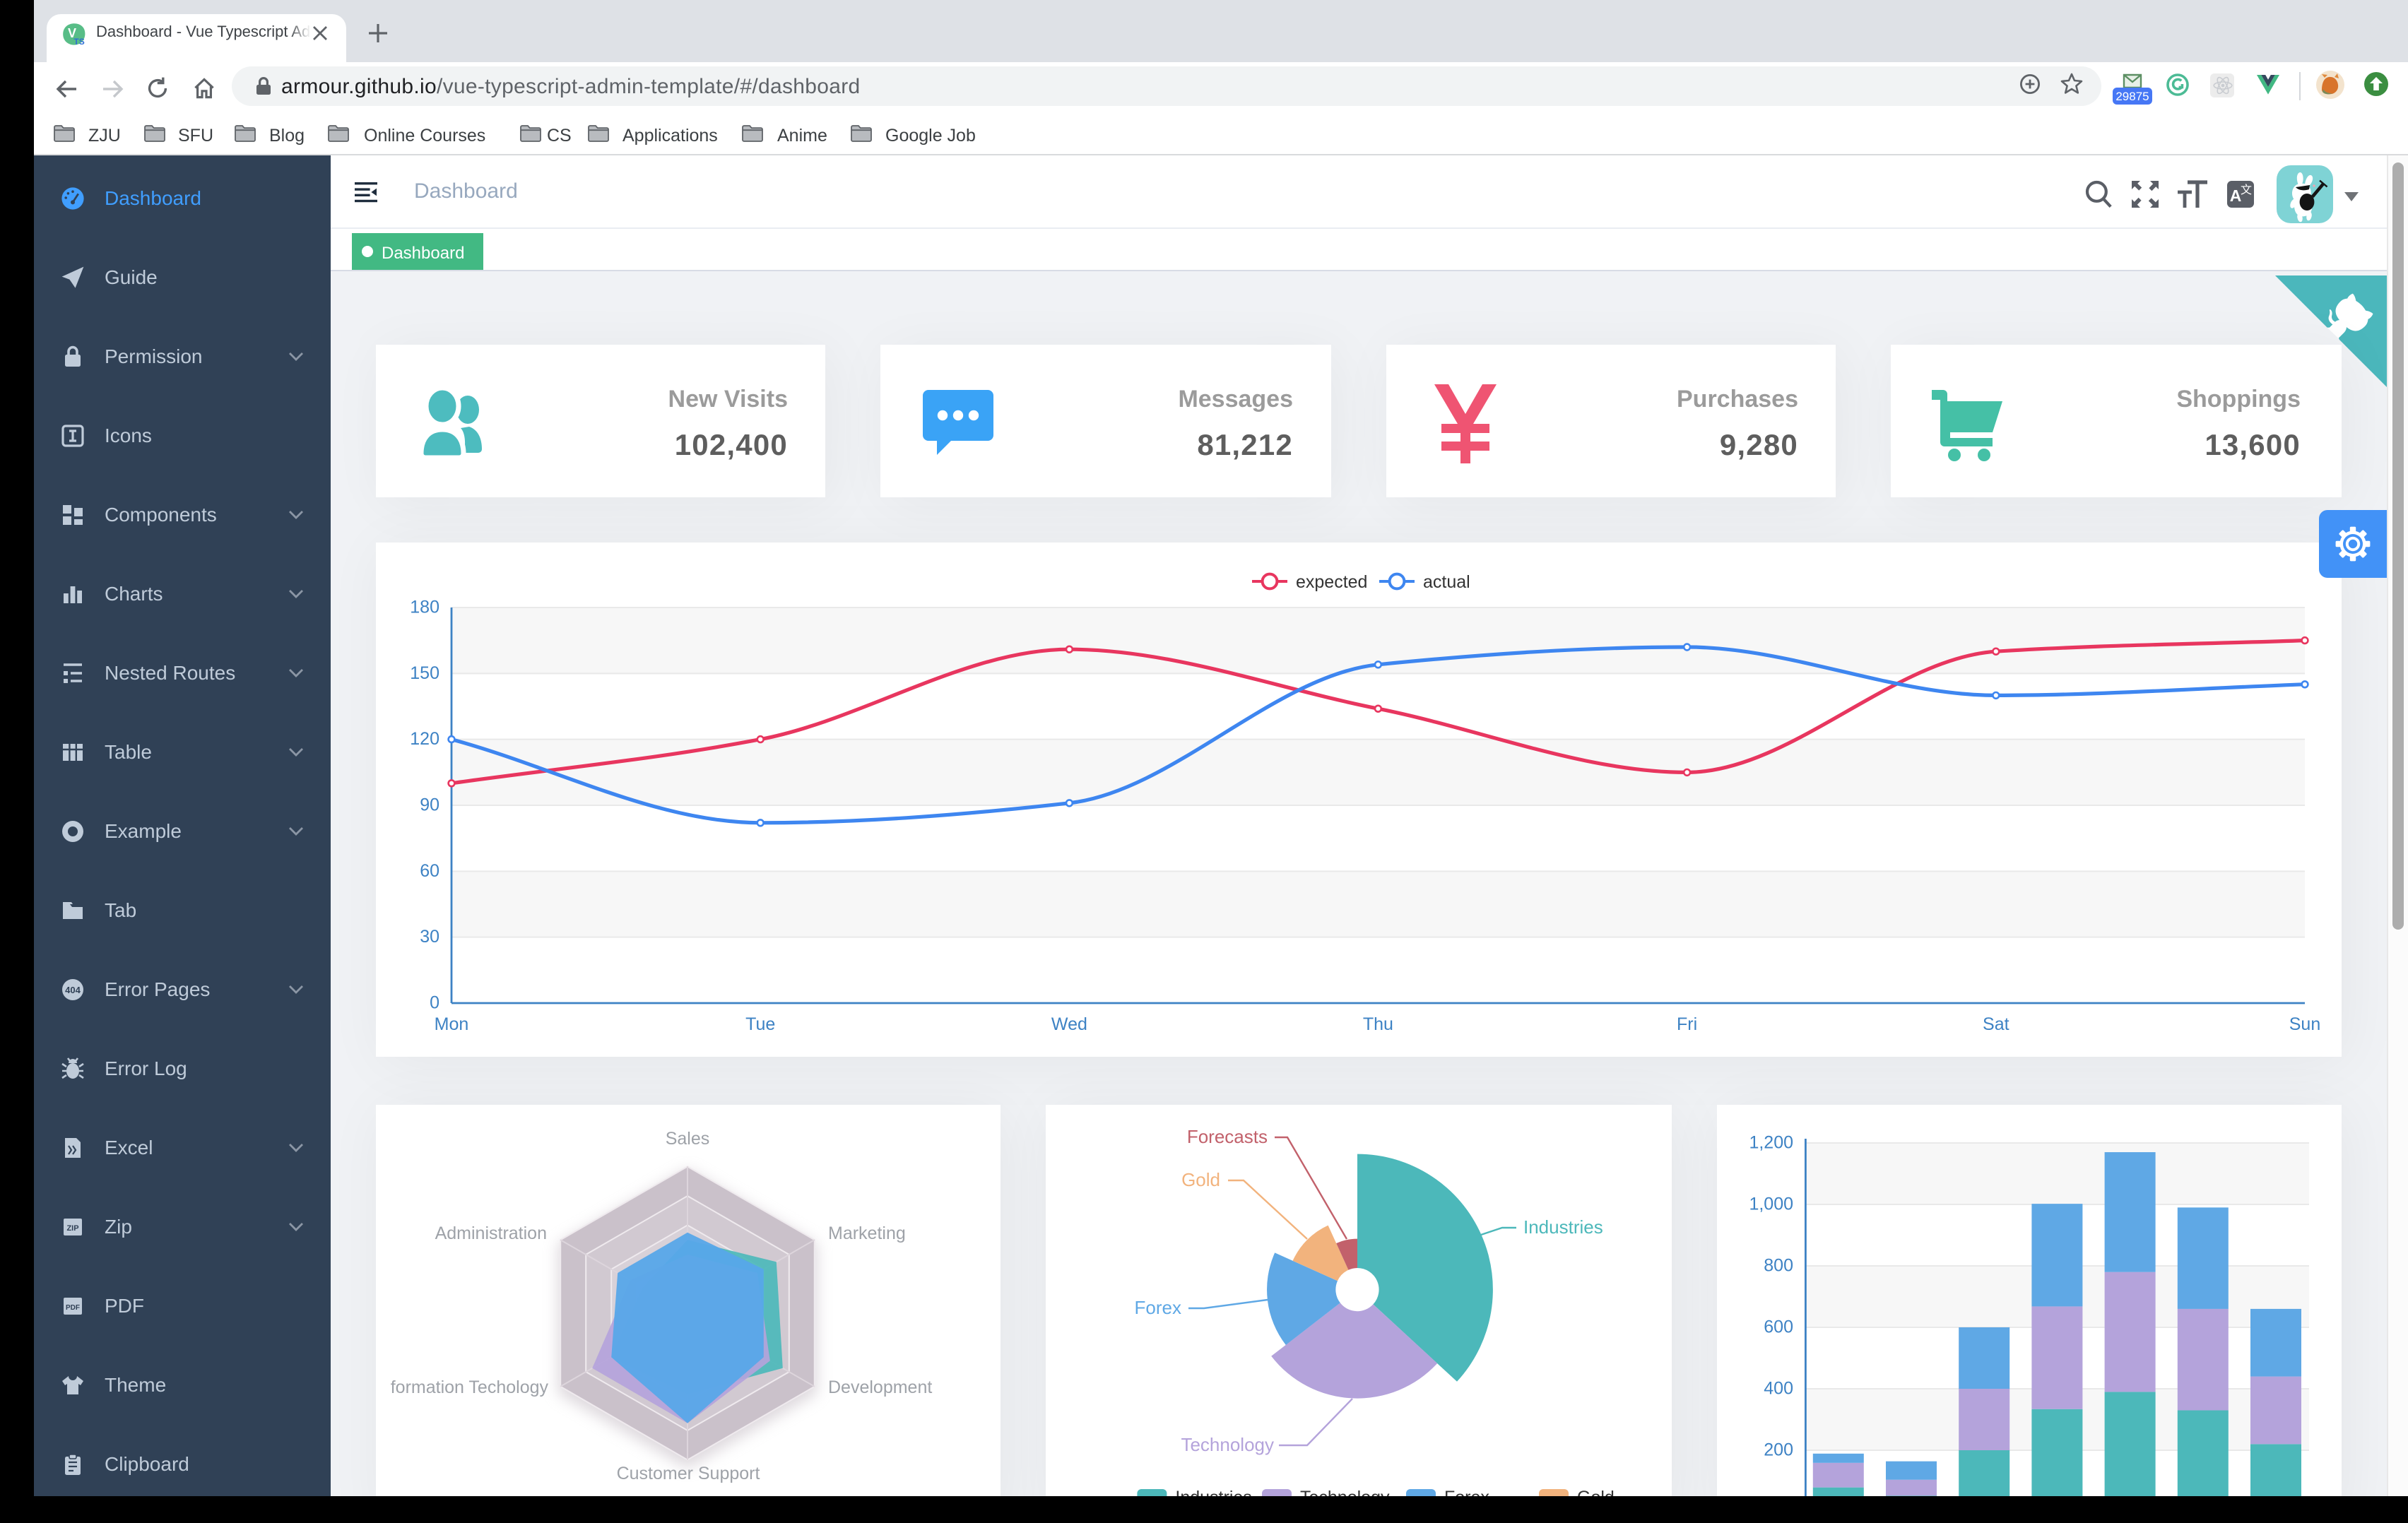 This screenshot has height=1523, width=2408. Describe the element at coordinates (1687, 1024) in the screenshot. I see `svg-text: Fri` at that location.